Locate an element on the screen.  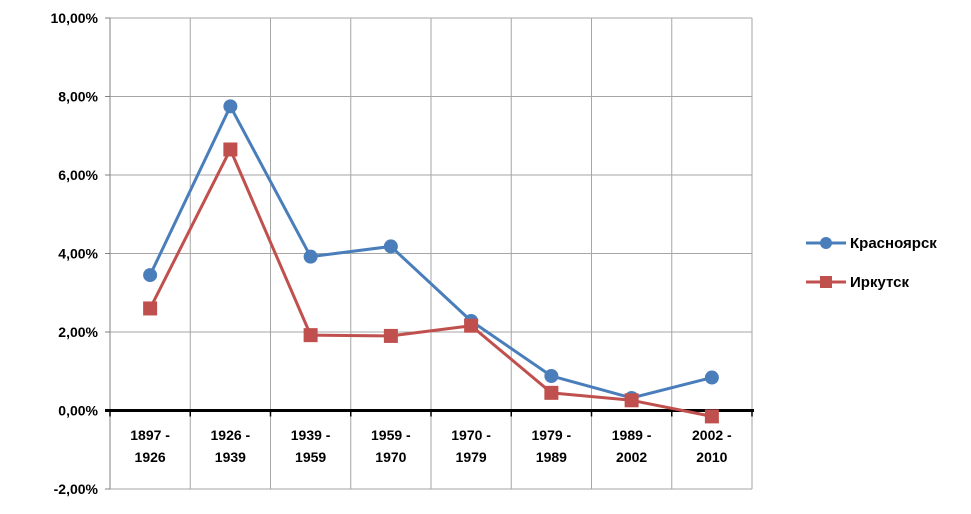
x-tick-label: 2002 is located at coordinates (631, 457).